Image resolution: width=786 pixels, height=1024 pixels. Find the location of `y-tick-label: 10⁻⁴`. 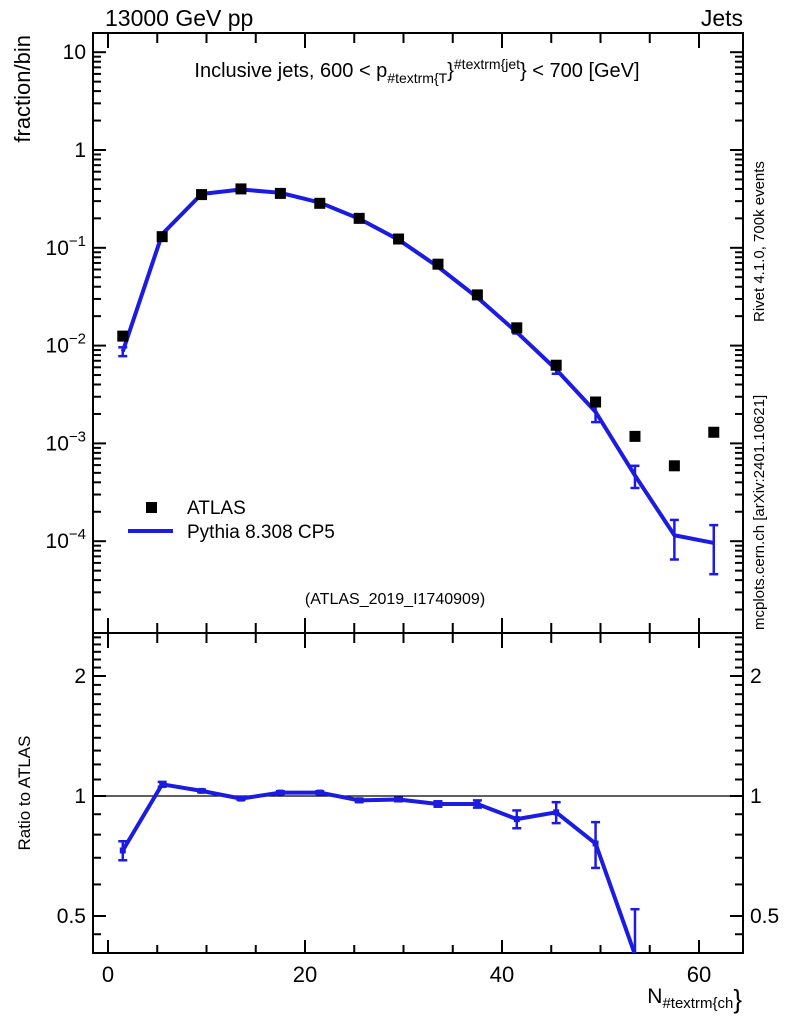

y-tick-label: 10⁻⁴ is located at coordinates (66, 539).